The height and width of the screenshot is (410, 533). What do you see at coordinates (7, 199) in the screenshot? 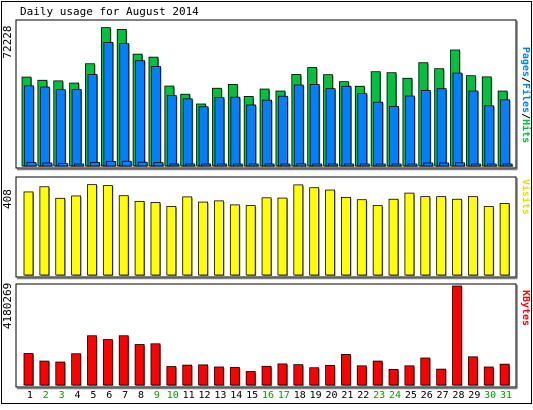
I see `y-max-label-2: 408` at bounding box center [7, 199].